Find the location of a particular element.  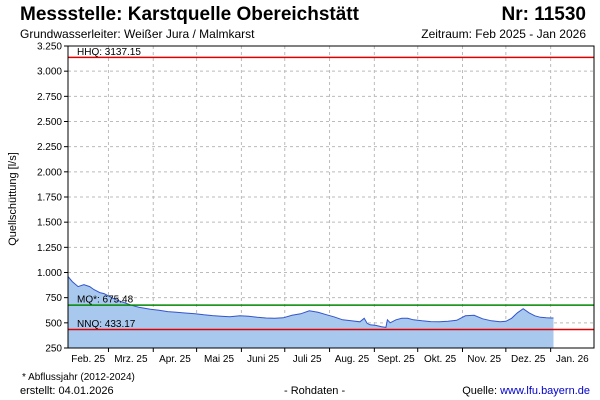

discharge-area is located at coordinates (311, 312).